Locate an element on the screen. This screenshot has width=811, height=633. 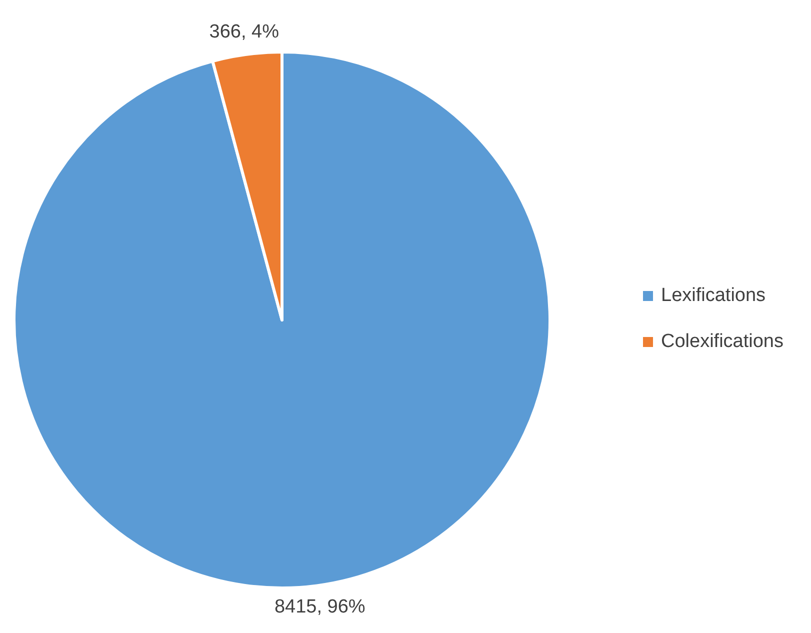
legend-label: Lexifications is located at coordinates (713, 295).